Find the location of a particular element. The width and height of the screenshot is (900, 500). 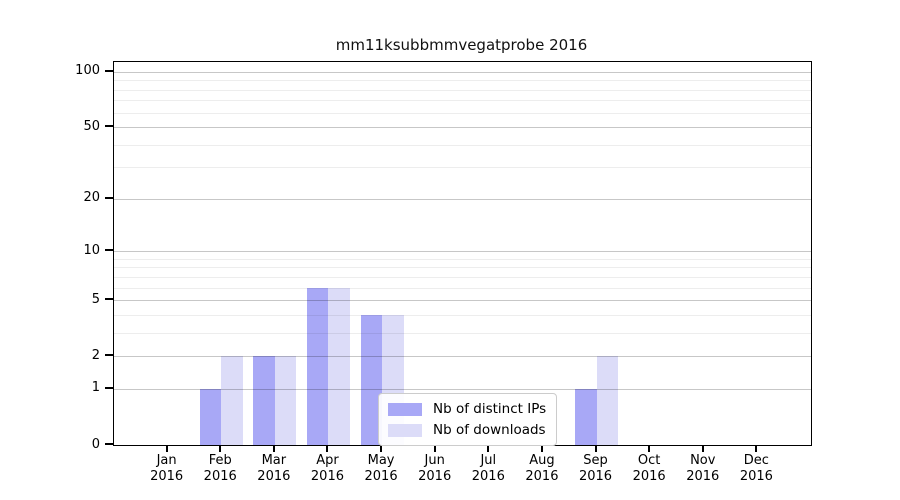

bar-nb-of-distinct-ips-sep is located at coordinates (586, 416).